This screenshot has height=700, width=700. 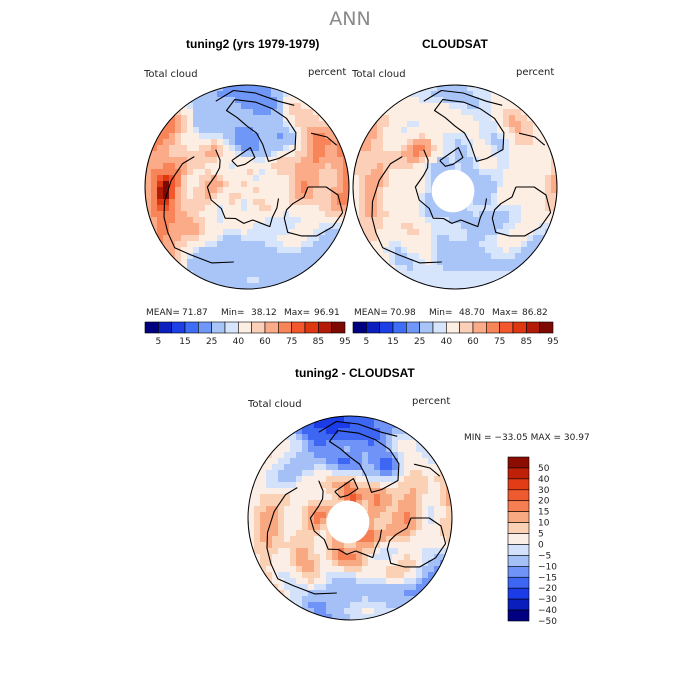 What do you see at coordinates (547, 567) in the screenshot?
I see `colorbar-tick-label: −10` at bounding box center [547, 567].